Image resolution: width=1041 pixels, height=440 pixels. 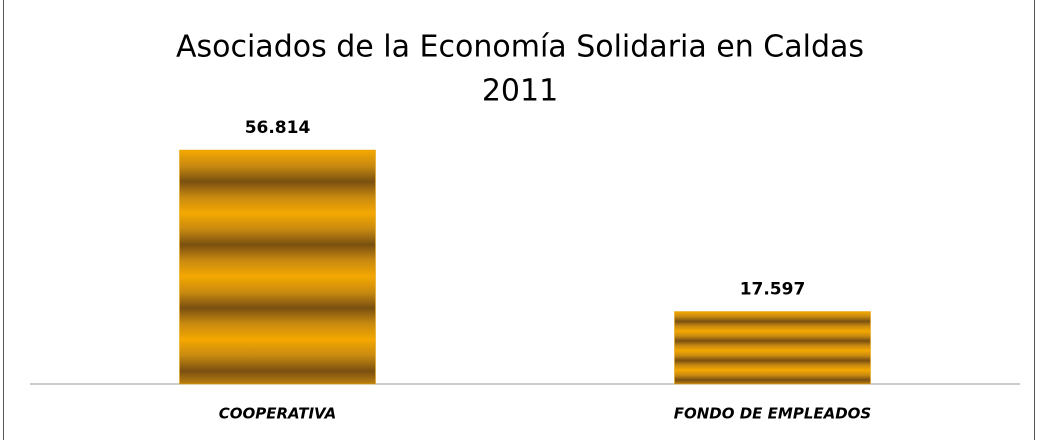 I want to click on value-label: 17.597, so click(x=773, y=290).